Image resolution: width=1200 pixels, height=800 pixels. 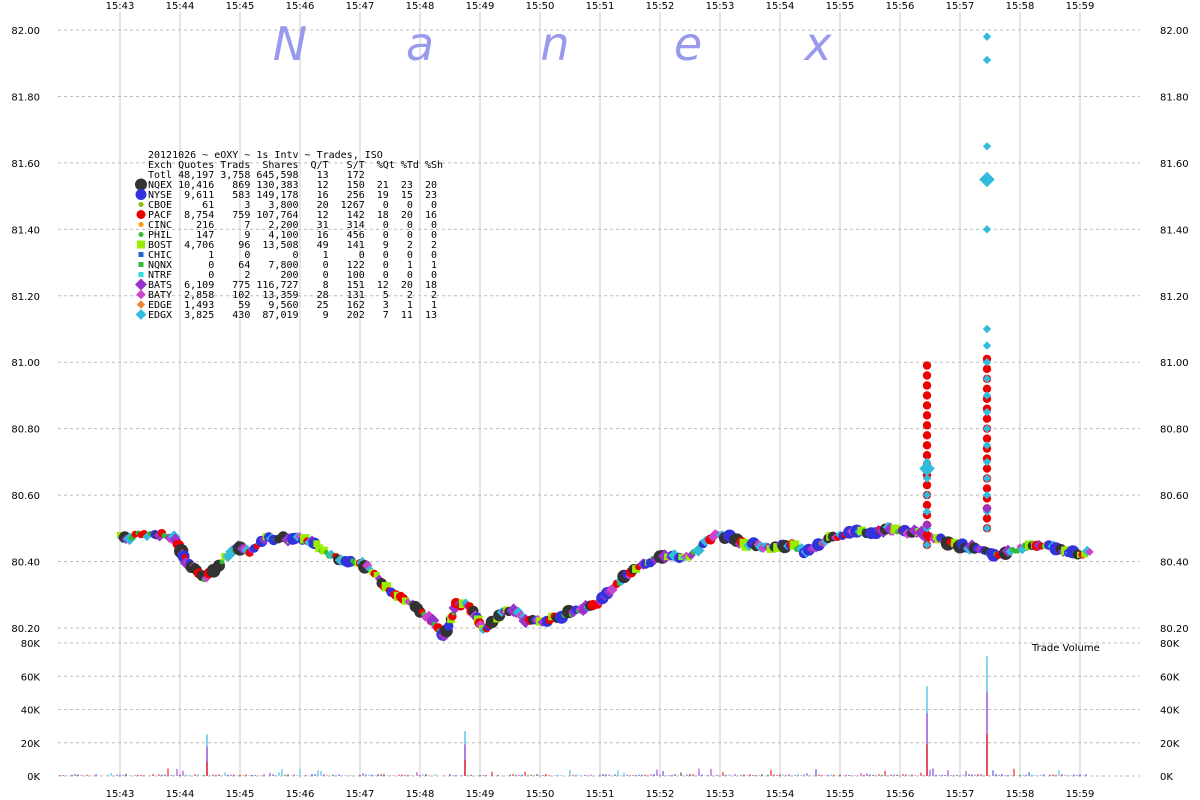 I want to click on x-tick-label-top: 15:54, so click(x=780, y=6).